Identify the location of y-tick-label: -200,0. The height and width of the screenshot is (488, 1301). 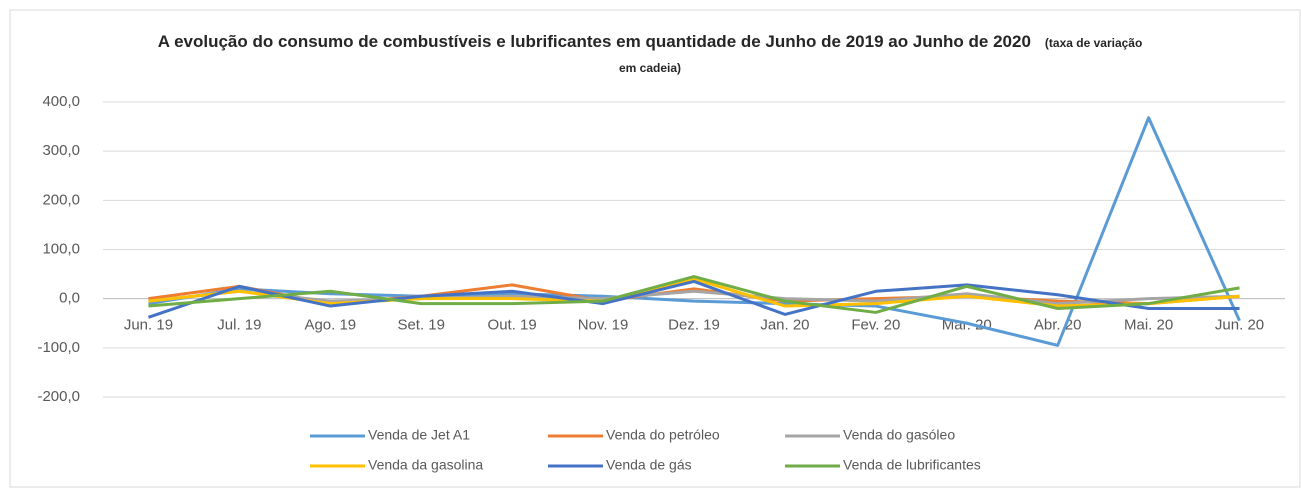
(58, 396).